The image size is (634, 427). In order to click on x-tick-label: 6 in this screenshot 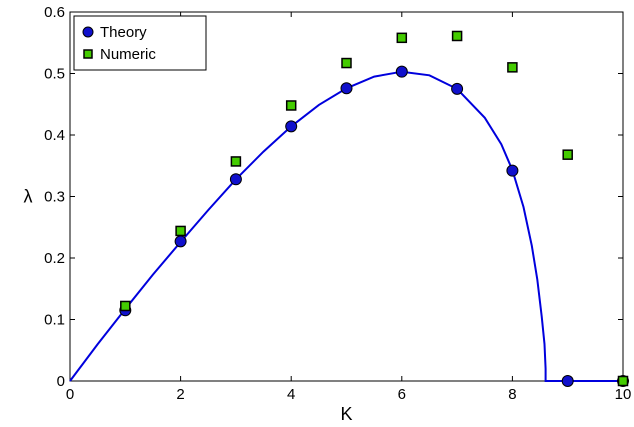, I will do `click(402, 394)`.